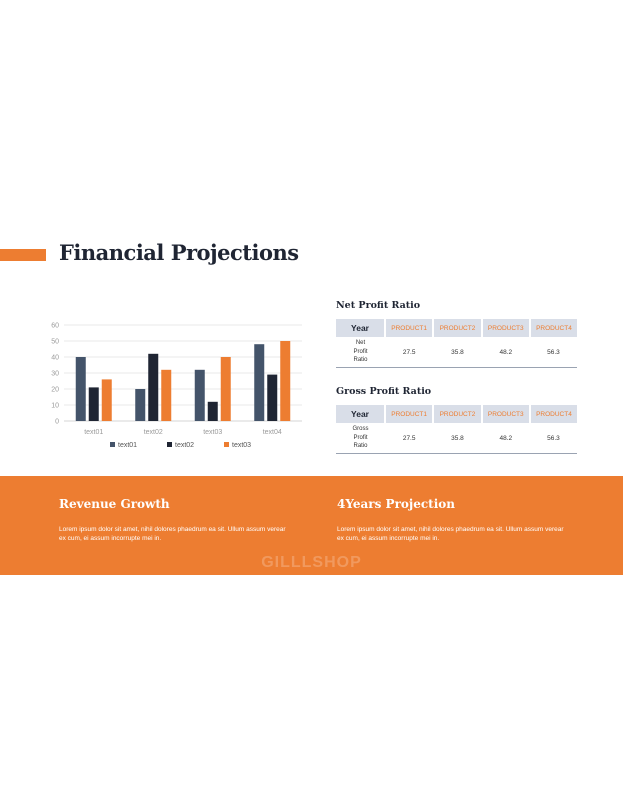  Describe the element at coordinates (55, 326) in the screenshot. I see `y-tick-label: 60` at that location.